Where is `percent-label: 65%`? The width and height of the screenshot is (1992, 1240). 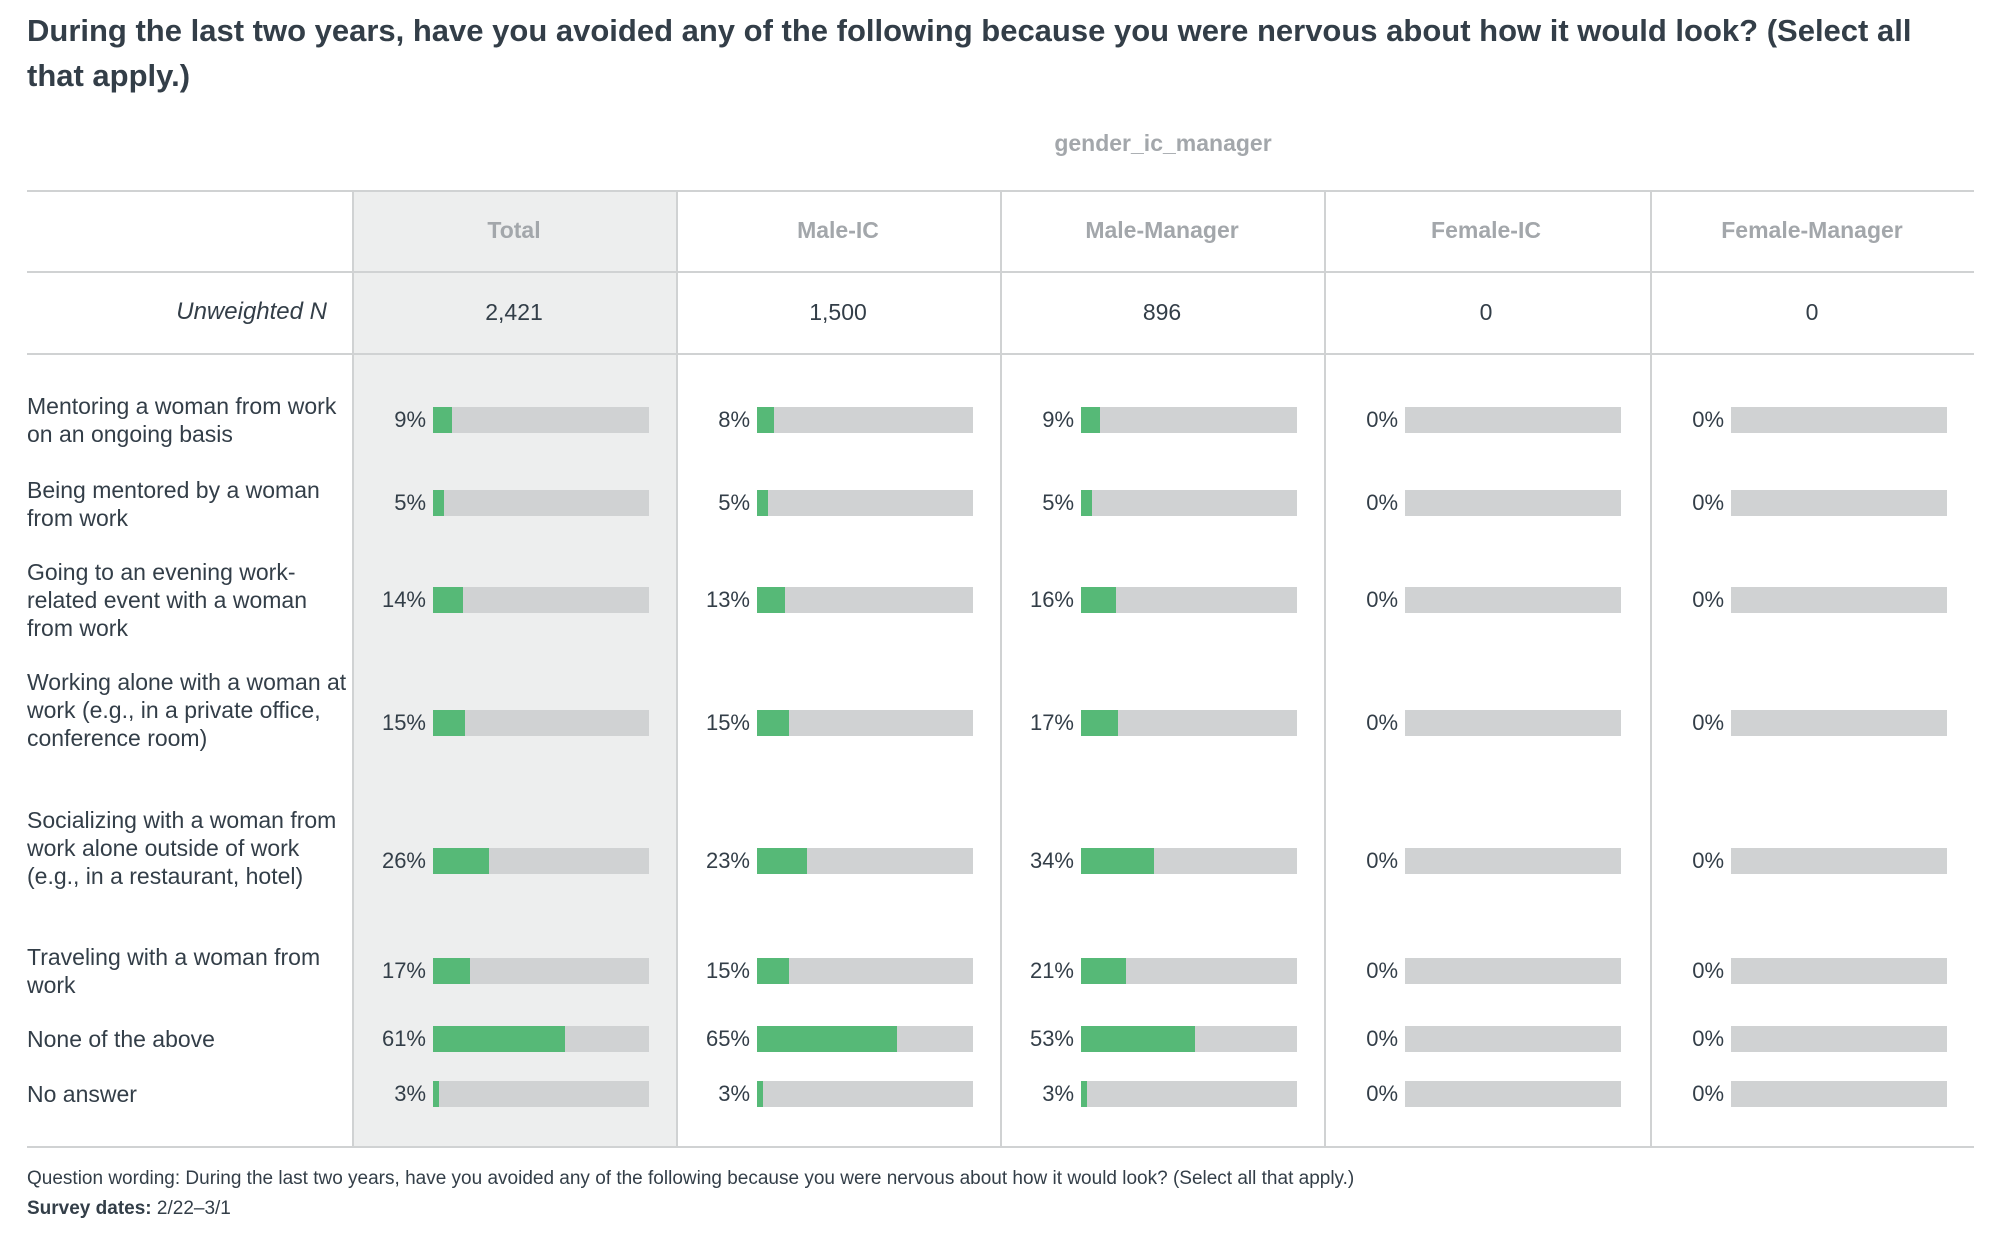
percent-label: 65% is located at coordinates (727, 1038).